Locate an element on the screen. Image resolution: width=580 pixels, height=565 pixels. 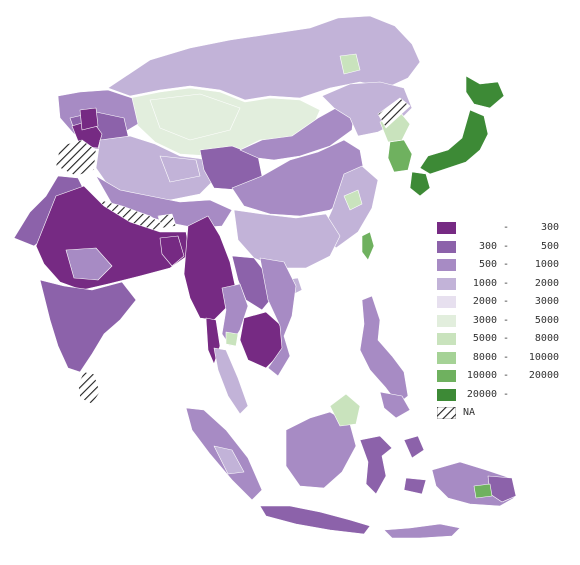
region-japan-honshu is located at coordinates (454, 142).